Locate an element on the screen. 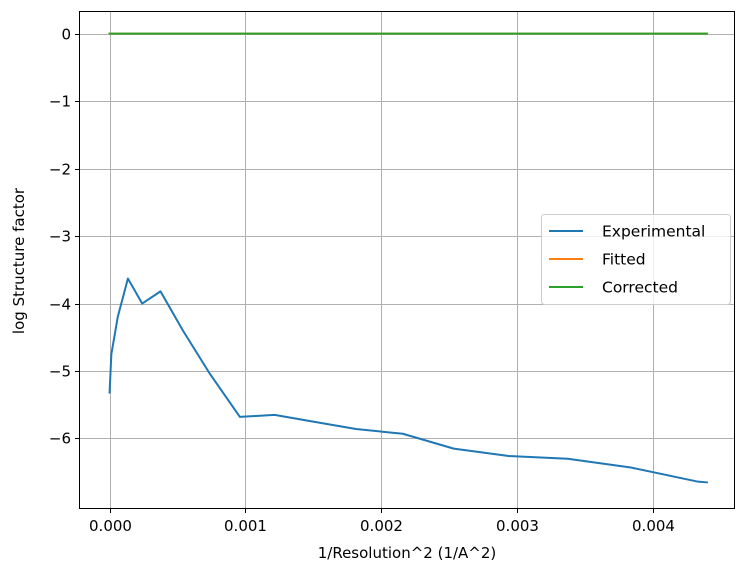 The image size is (736, 566). y-tick-label: −3 is located at coordinates (60, 237).